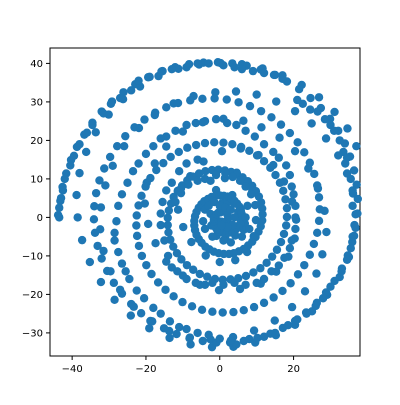 The width and height of the screenshot is (400, 405). I want to click on x-tick-label: −40, so click(72, 369).